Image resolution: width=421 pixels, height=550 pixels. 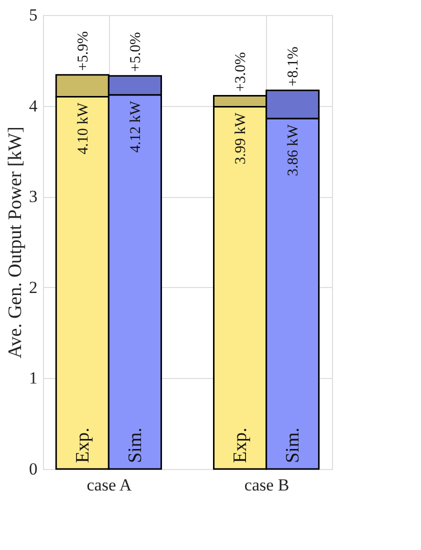 I want to click on data-label: 3.86 kW, so click(x=294, y=150).